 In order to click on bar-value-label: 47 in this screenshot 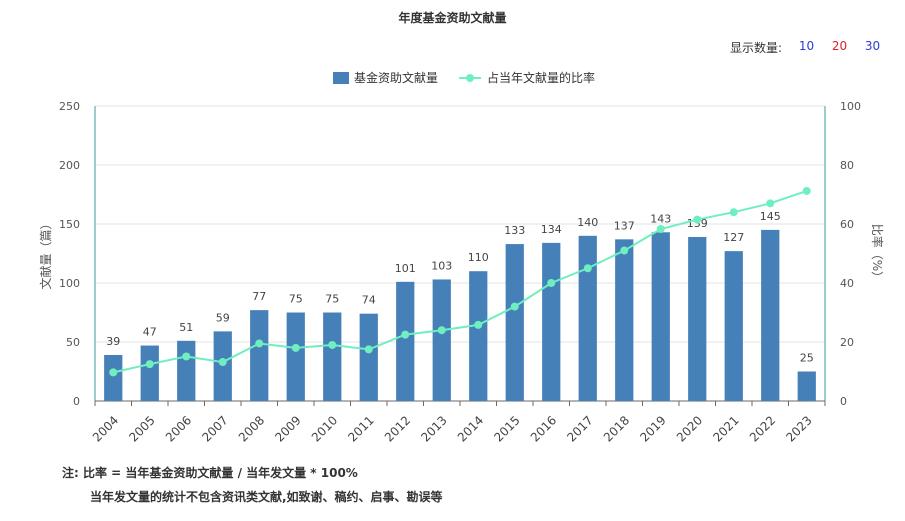, I will do `click(150, 332)`.